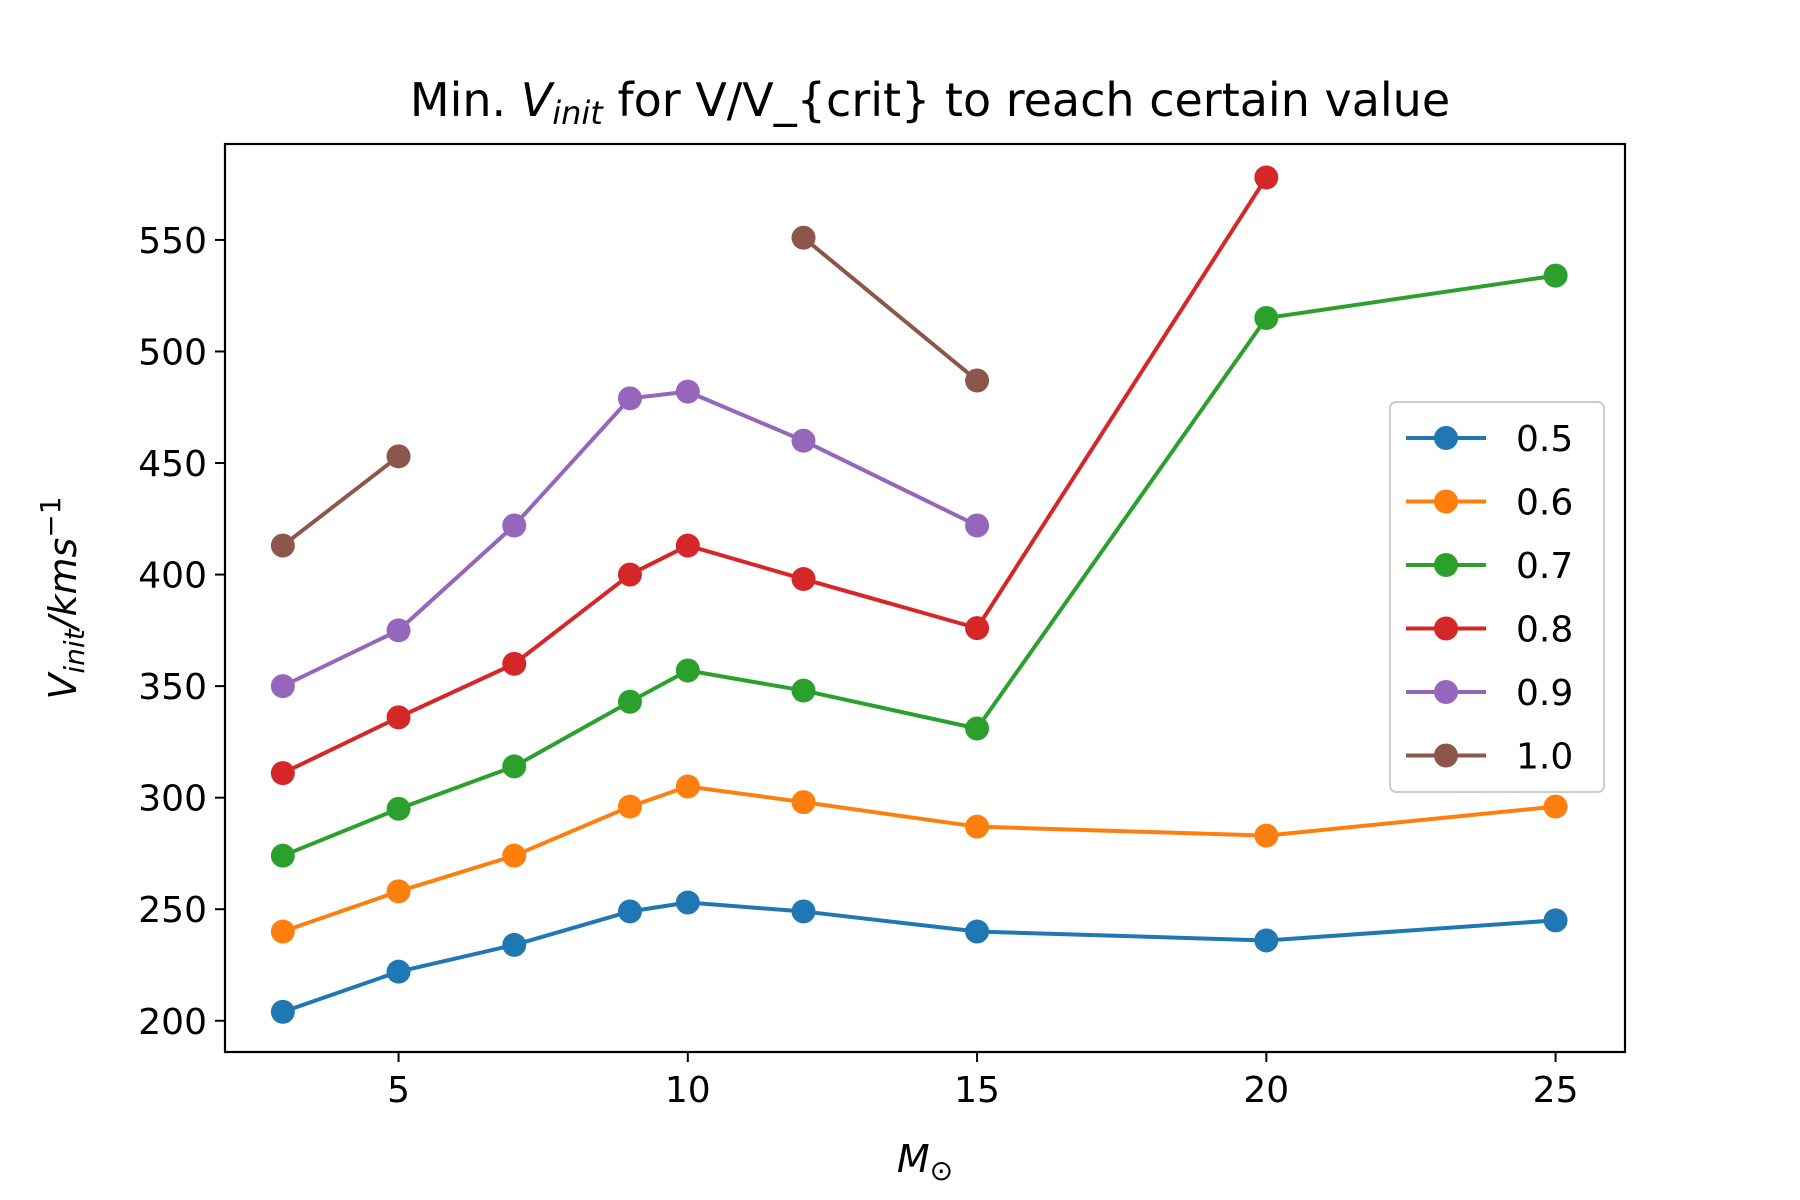 The image size is (1800, 1200). I want to click on y-axis-label-symbol: V, so click(63, 685).